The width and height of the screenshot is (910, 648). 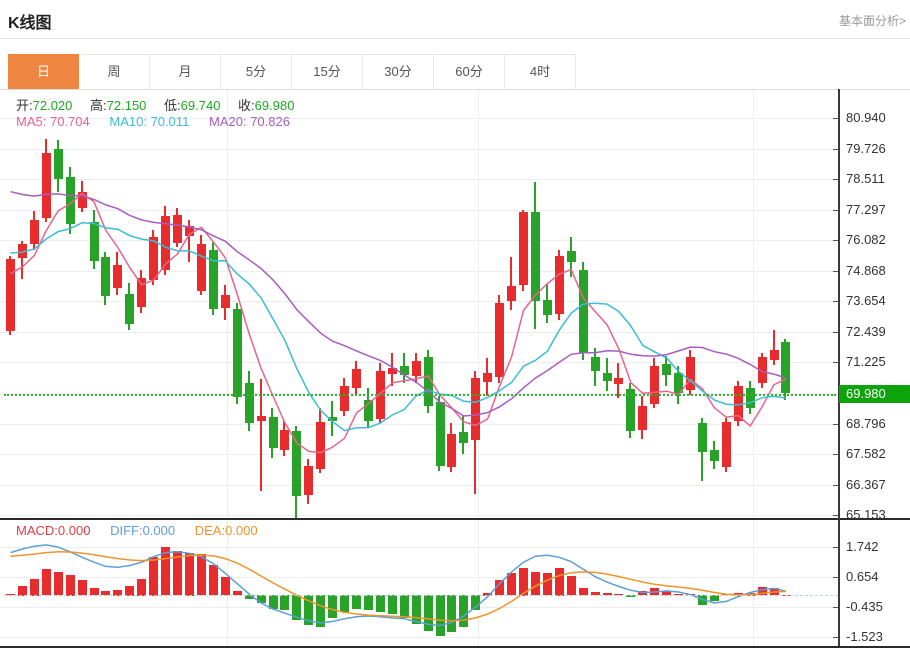 I want to click on ohlc-readout: 开:72.020 高:72.150 低:69.740 收:69.980, so click(x=162, y=104).